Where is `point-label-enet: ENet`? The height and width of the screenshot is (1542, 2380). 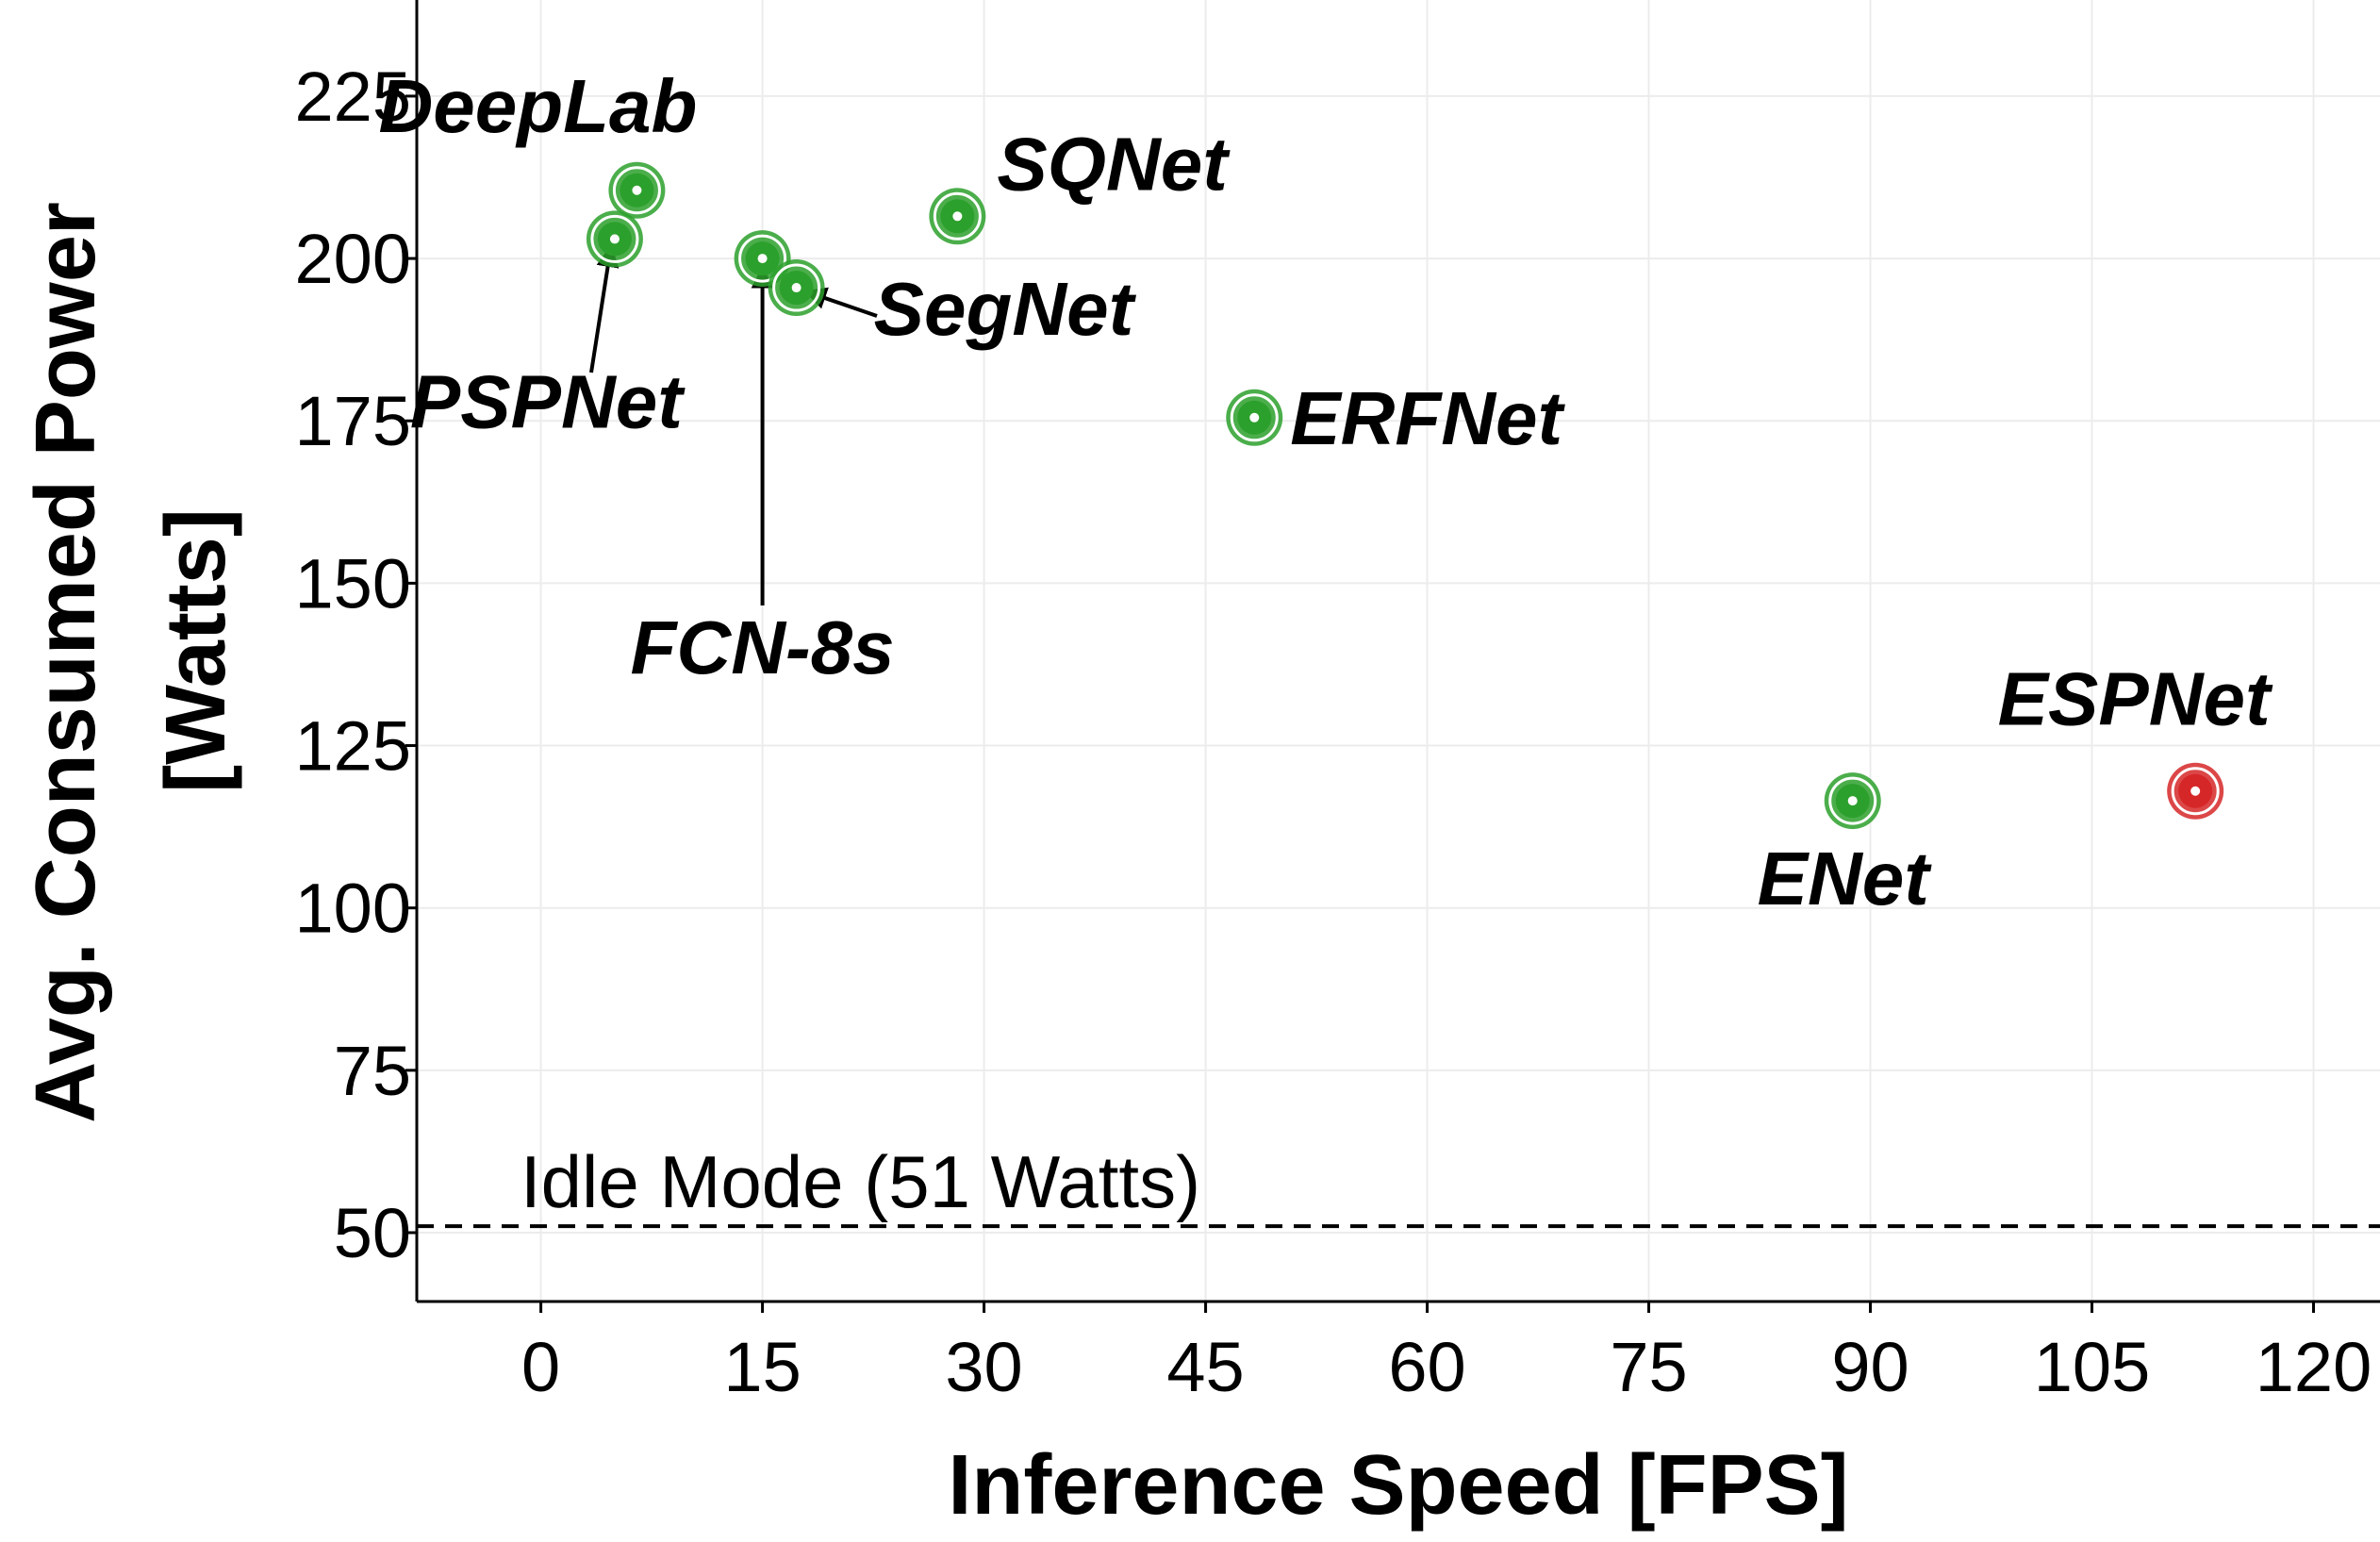
point-label-enet: ENet is located at coordinates (1845, 878).